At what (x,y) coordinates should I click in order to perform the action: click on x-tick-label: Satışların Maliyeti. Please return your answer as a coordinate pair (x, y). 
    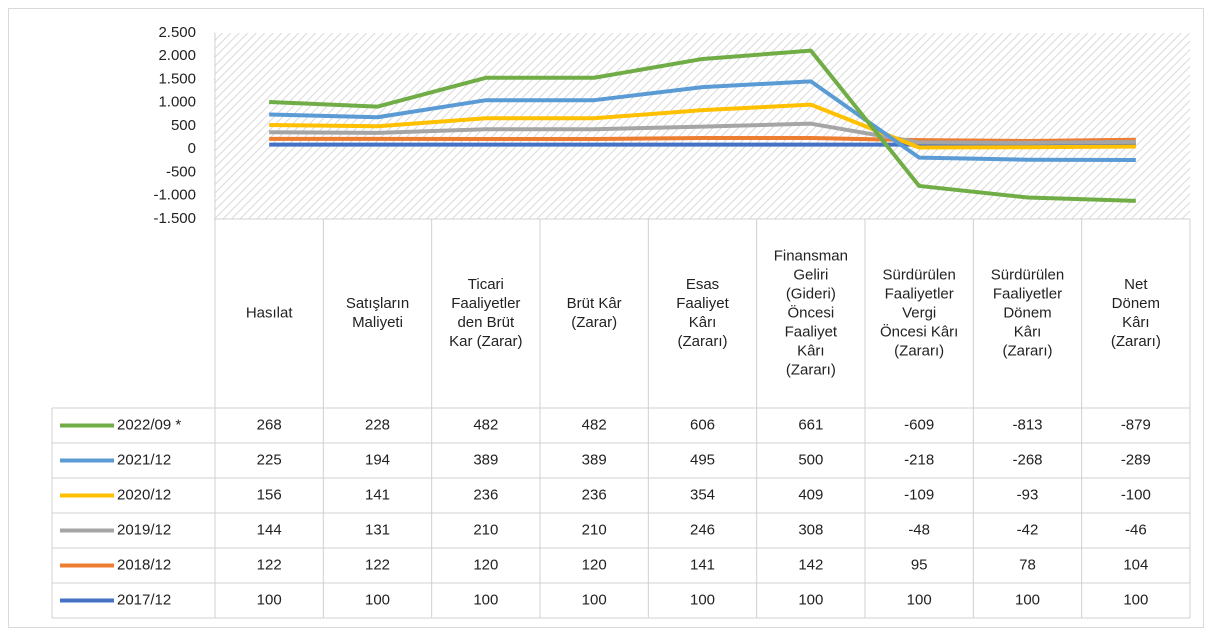
    Looking at the image, I should click on (377, 313).